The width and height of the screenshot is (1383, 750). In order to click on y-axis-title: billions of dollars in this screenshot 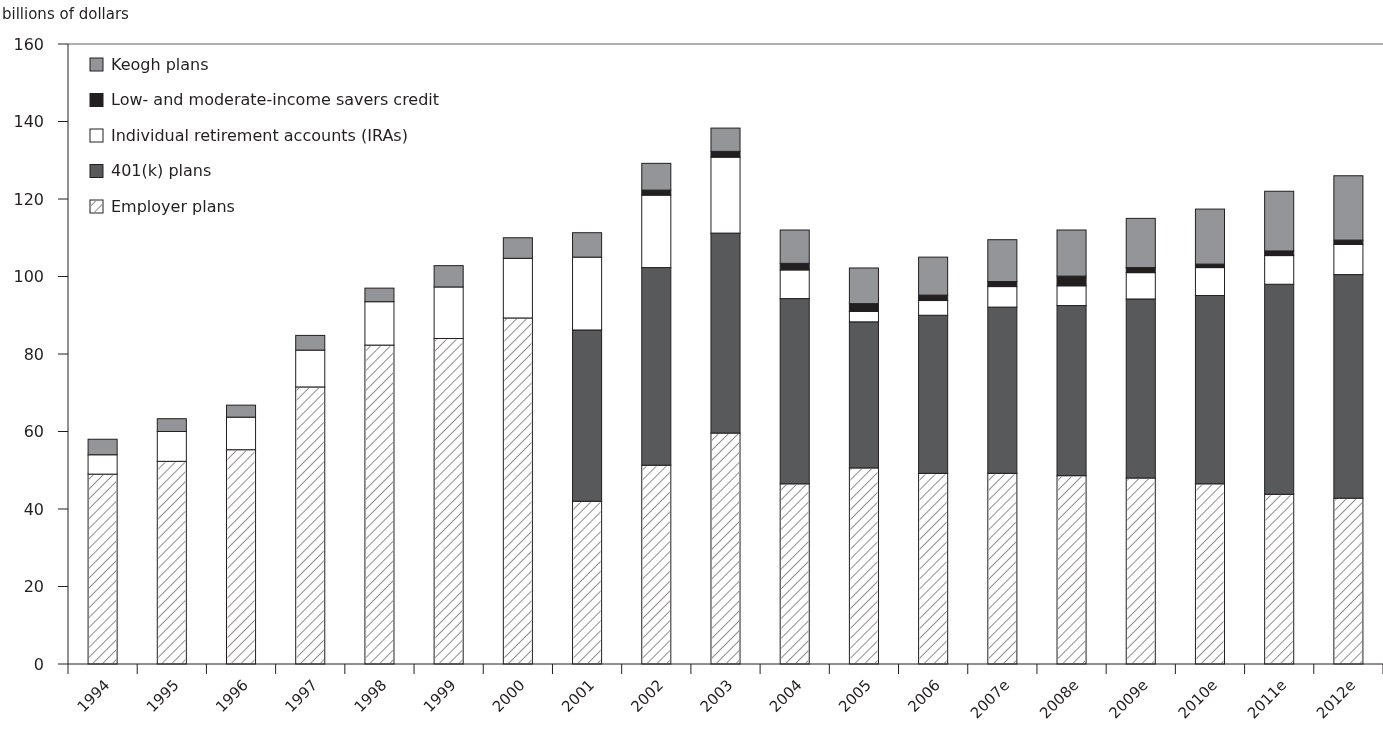, I will do `click(66, 14)`.